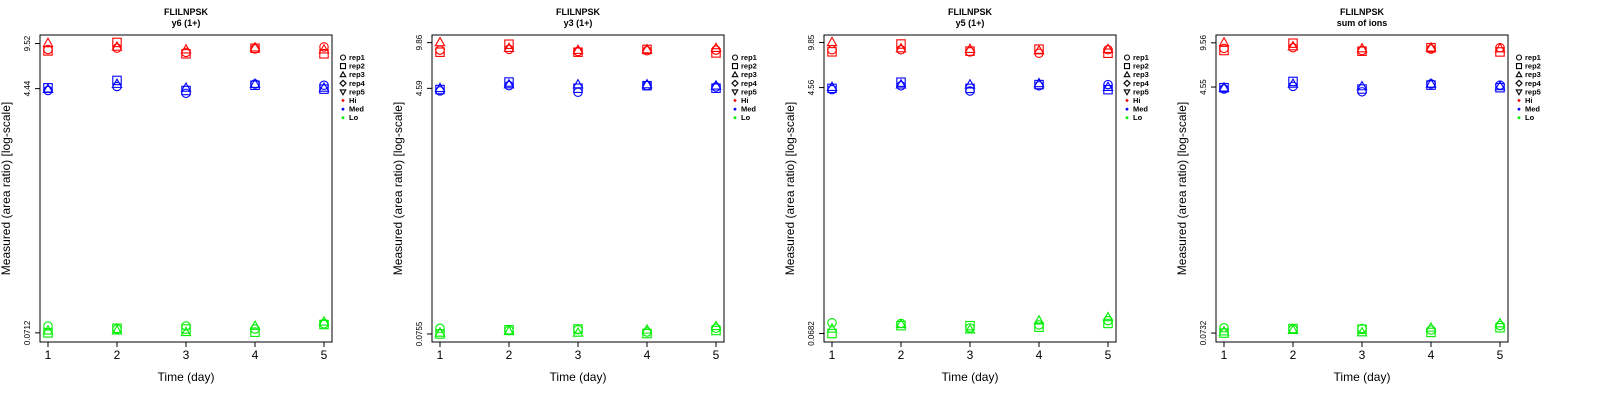 This screenshot has width=1600, height=400. Describe the element at coordinates (1431, 355) in the screenshot. I see `x-tick-label: 4` at that location.